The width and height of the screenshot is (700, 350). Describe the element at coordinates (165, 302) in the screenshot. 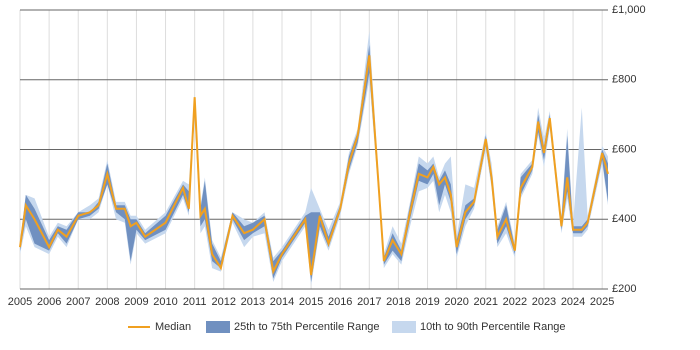

I see `x-tick-label: 2010` at that location.